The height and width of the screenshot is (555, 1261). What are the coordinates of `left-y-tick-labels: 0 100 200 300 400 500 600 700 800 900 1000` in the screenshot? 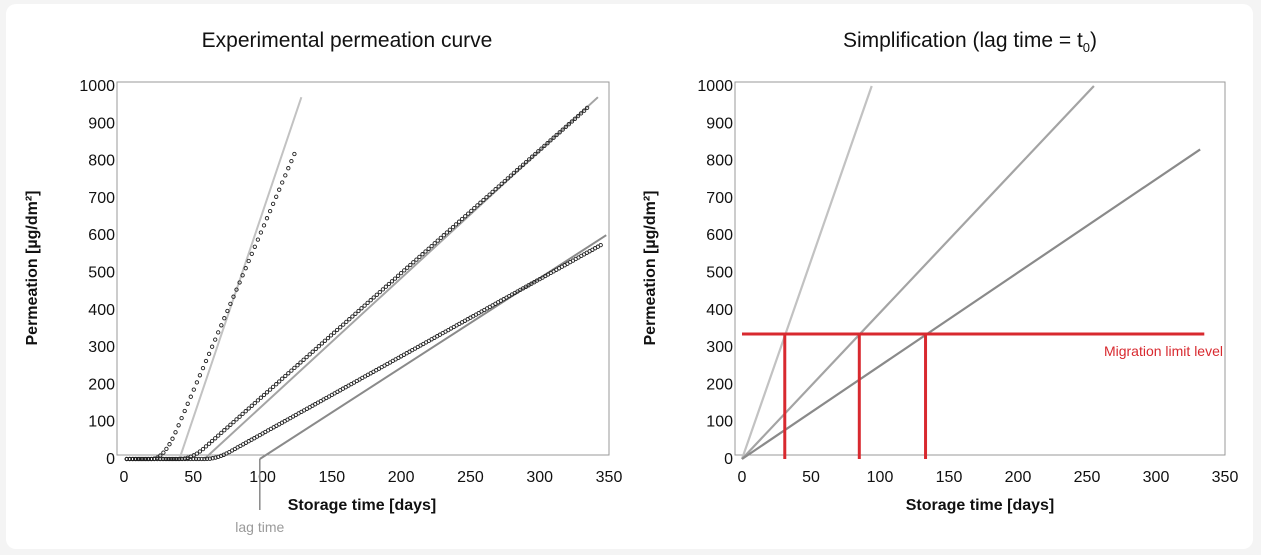 It's located at (97, 273).